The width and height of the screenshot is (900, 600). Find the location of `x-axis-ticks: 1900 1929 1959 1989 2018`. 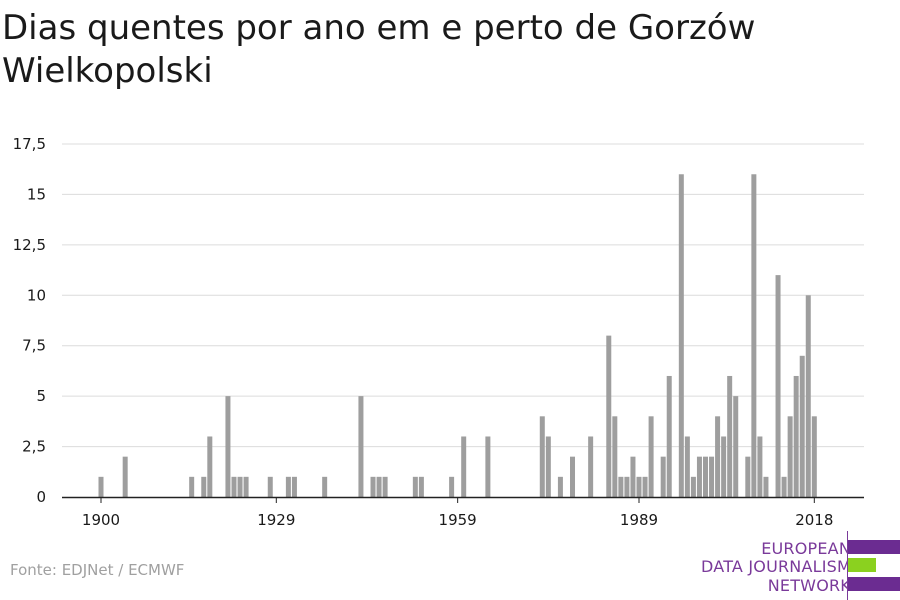

x-axis-ticks: 1900 1929 1959 1989 2018 is located at coordinates (457, 513).